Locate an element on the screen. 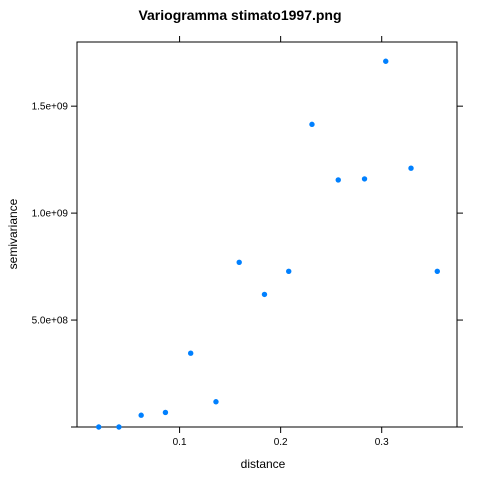 Image resolution: width=480 pixels, height=480 pixels. x-tick-label-0: 0.1 is located at coordinates (180, 442).